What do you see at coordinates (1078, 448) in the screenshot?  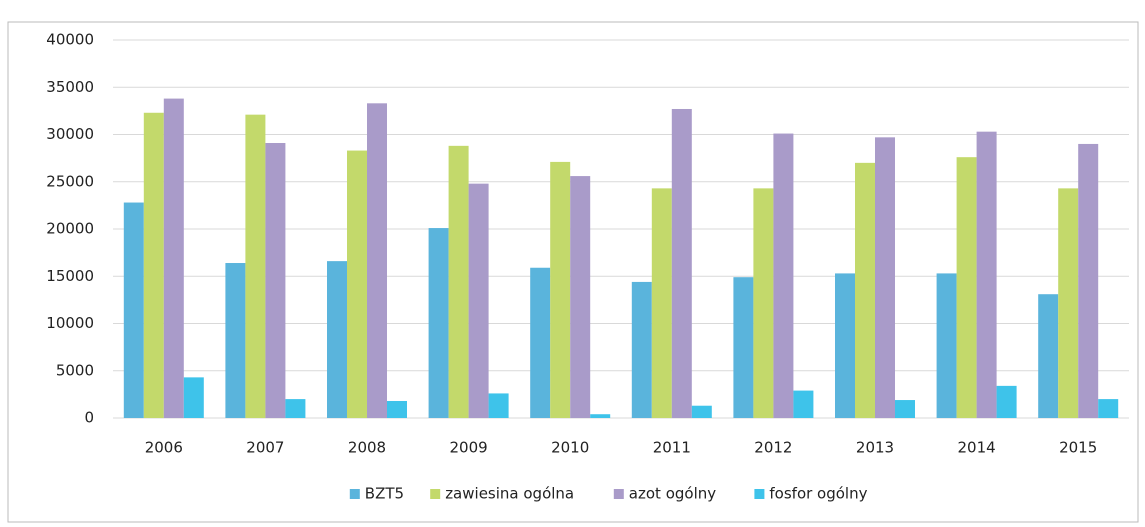 I see `x-tick-label: 2015` at bounding box center [1078, 448].